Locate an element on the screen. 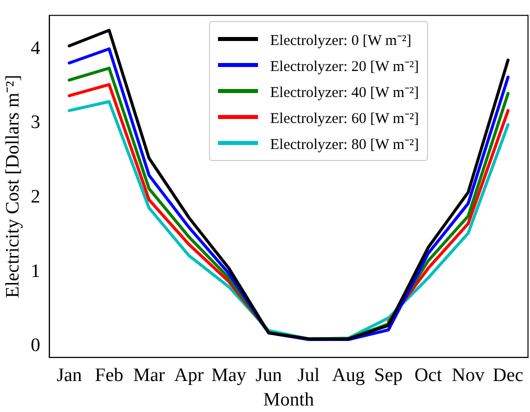 Image resolution: width=530 pixels, height=412 pixels. x-tick-label: Jan is located at coordinates (69, 375).